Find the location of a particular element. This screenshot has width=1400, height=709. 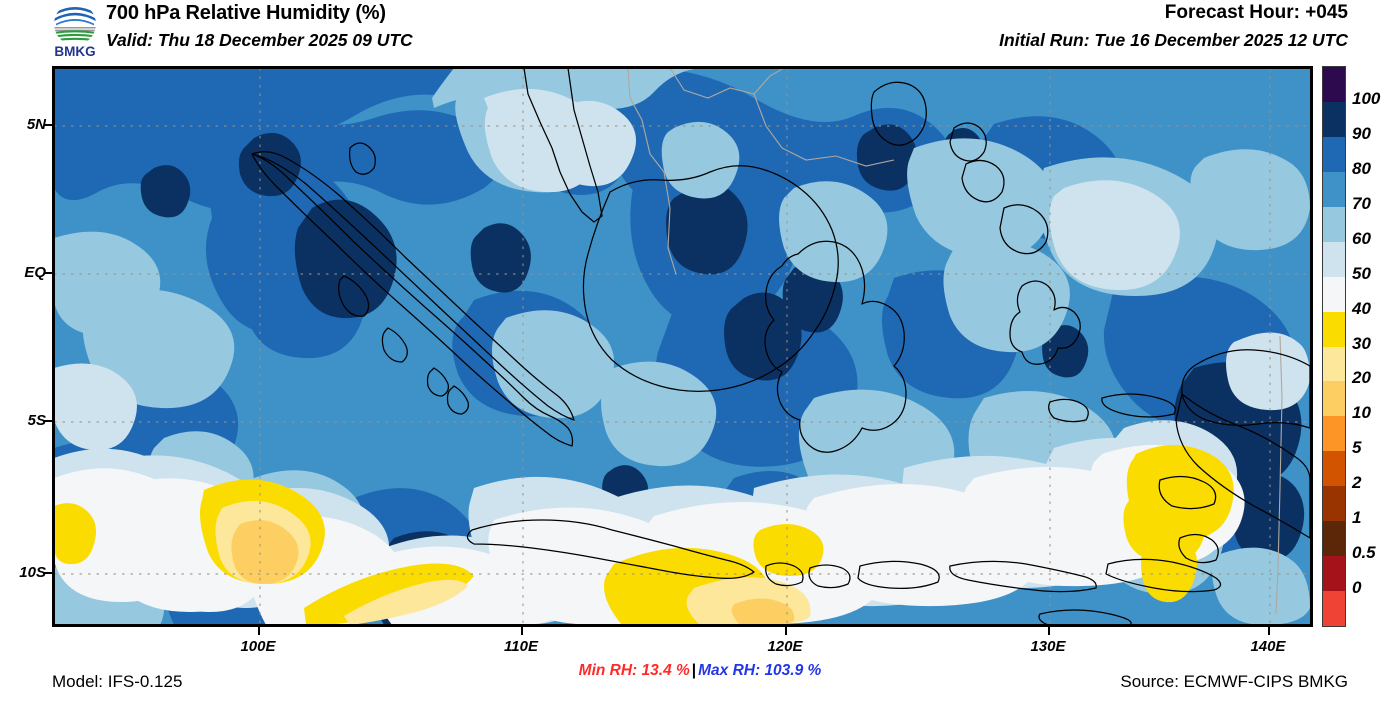

y-tick-mark-5n is located at coordinates (48, 125).